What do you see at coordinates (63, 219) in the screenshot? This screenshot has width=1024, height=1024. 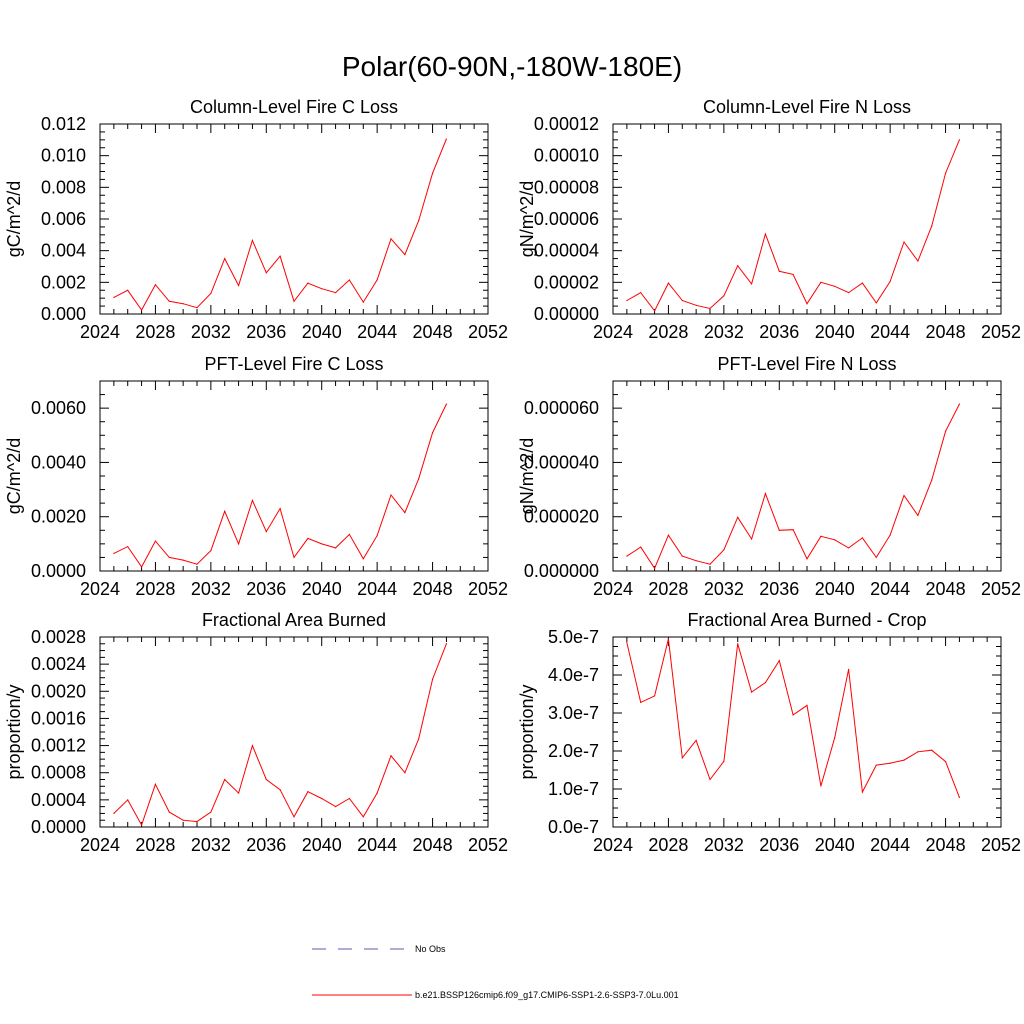 I see `y-tick-label: 0.006` at bounding box center [63, 219].